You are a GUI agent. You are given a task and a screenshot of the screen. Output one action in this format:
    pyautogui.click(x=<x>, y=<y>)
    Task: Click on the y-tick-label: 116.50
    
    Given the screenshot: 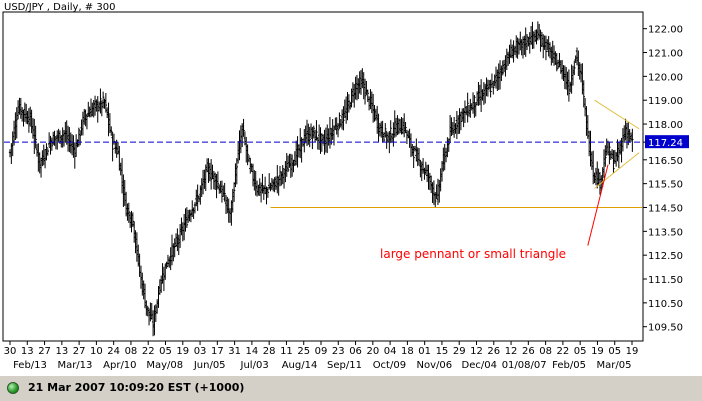 What is the action you would take?
    pyautogui.click(x=665, y=161)
    